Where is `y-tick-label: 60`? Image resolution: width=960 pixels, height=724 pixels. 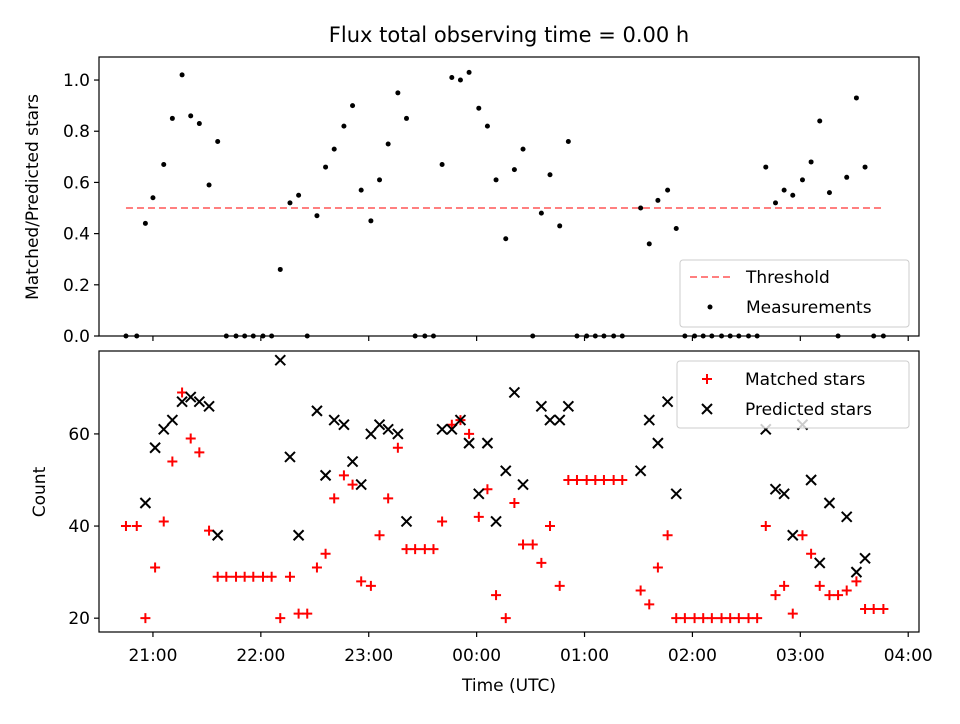
y-tick-label: 60 is located at coordinates (79, 435).